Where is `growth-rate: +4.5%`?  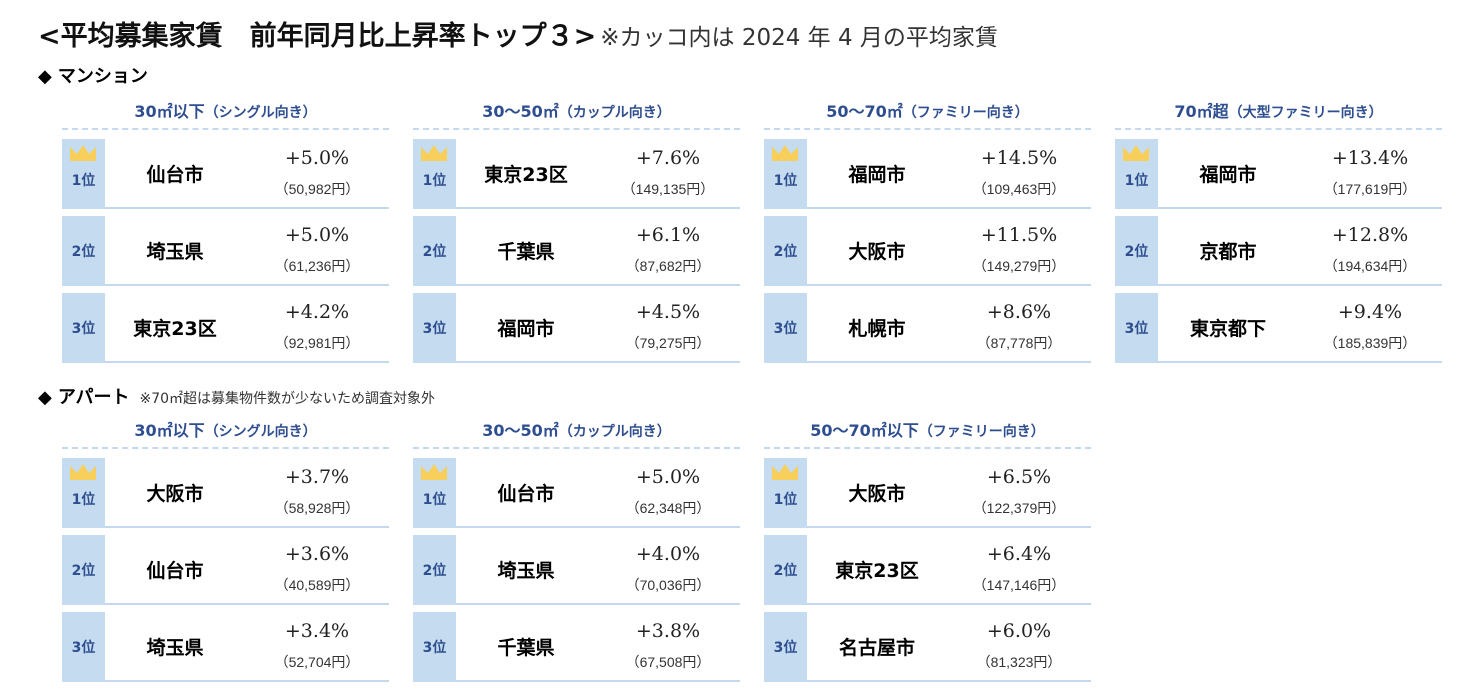
growth-rate: +4.5% is located at coordinates (668, 312).